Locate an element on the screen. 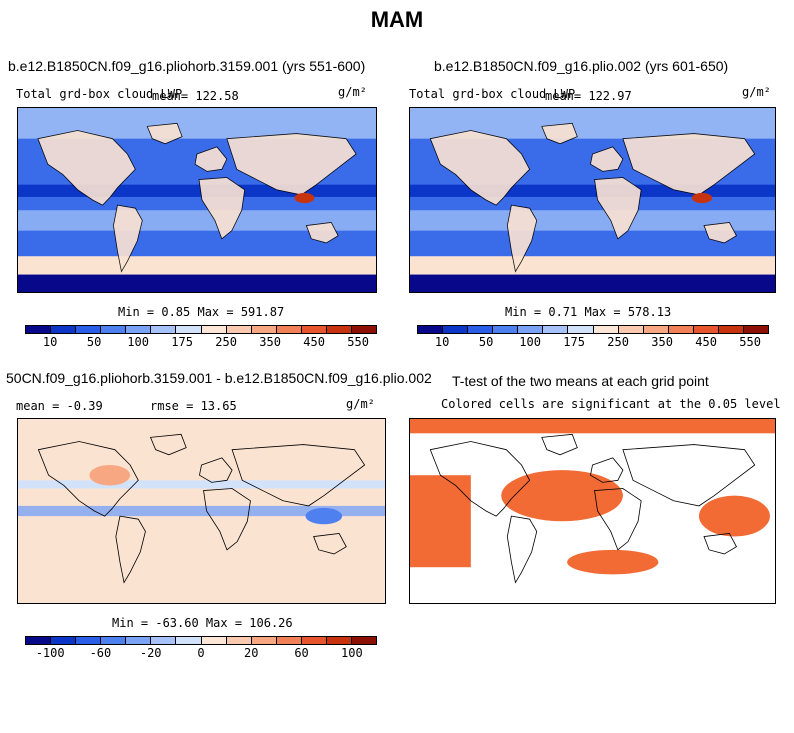  panel-2-mean: mean= 122.97 is located at coordinates (588, 96).